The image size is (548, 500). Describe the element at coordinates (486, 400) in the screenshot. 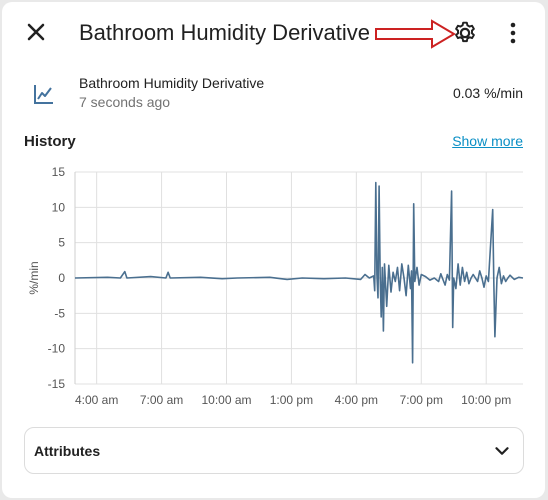

I see `x-tick-label: 10:00 pm` at that location.